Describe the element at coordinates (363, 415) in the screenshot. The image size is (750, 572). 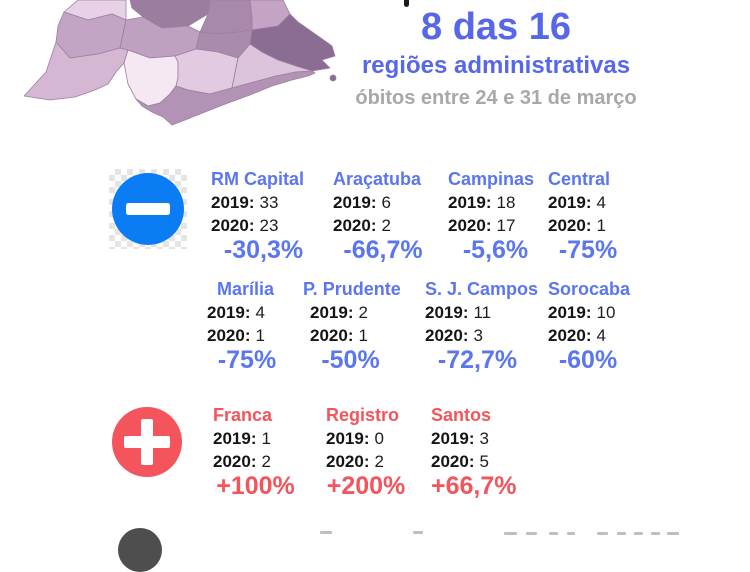
I see `region-name: Registro` at that location.